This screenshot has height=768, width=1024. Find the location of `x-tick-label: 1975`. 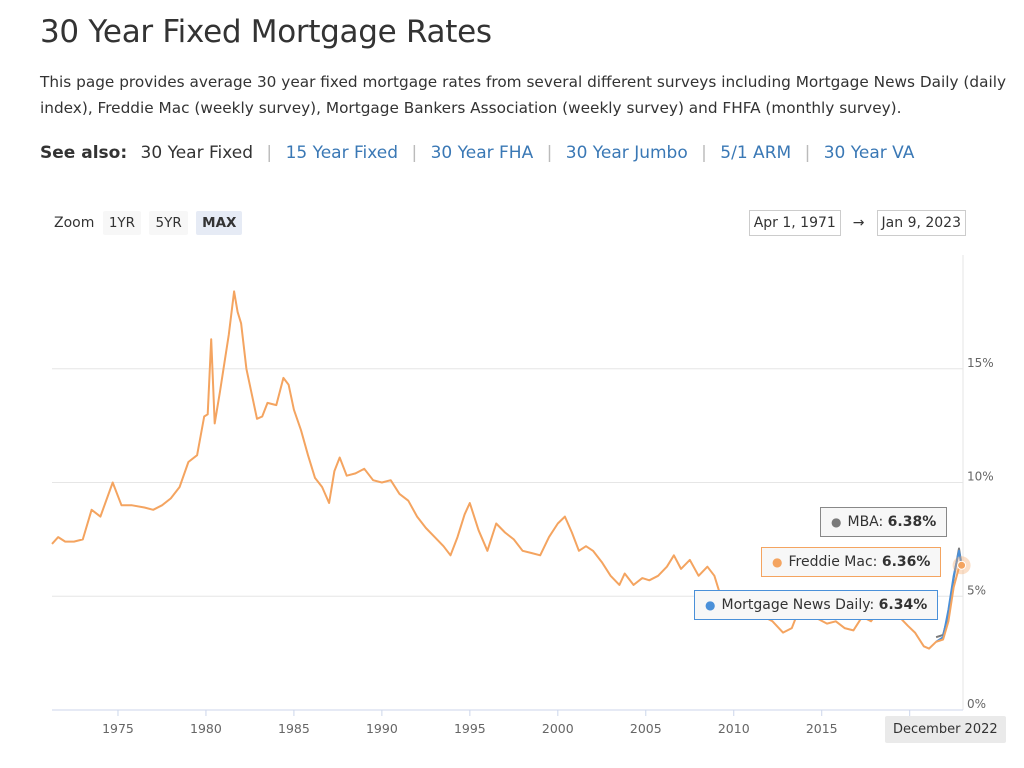

x-tick-label: 1975 is located at coordinates (118, 728).